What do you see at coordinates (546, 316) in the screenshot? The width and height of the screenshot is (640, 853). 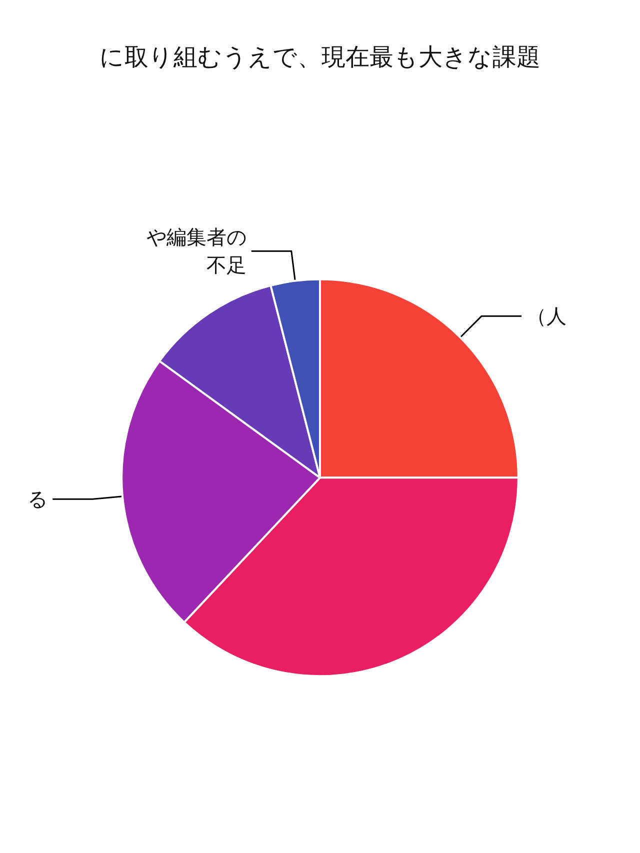 I see `slice-label: （人` at bounding box center [546, 316].